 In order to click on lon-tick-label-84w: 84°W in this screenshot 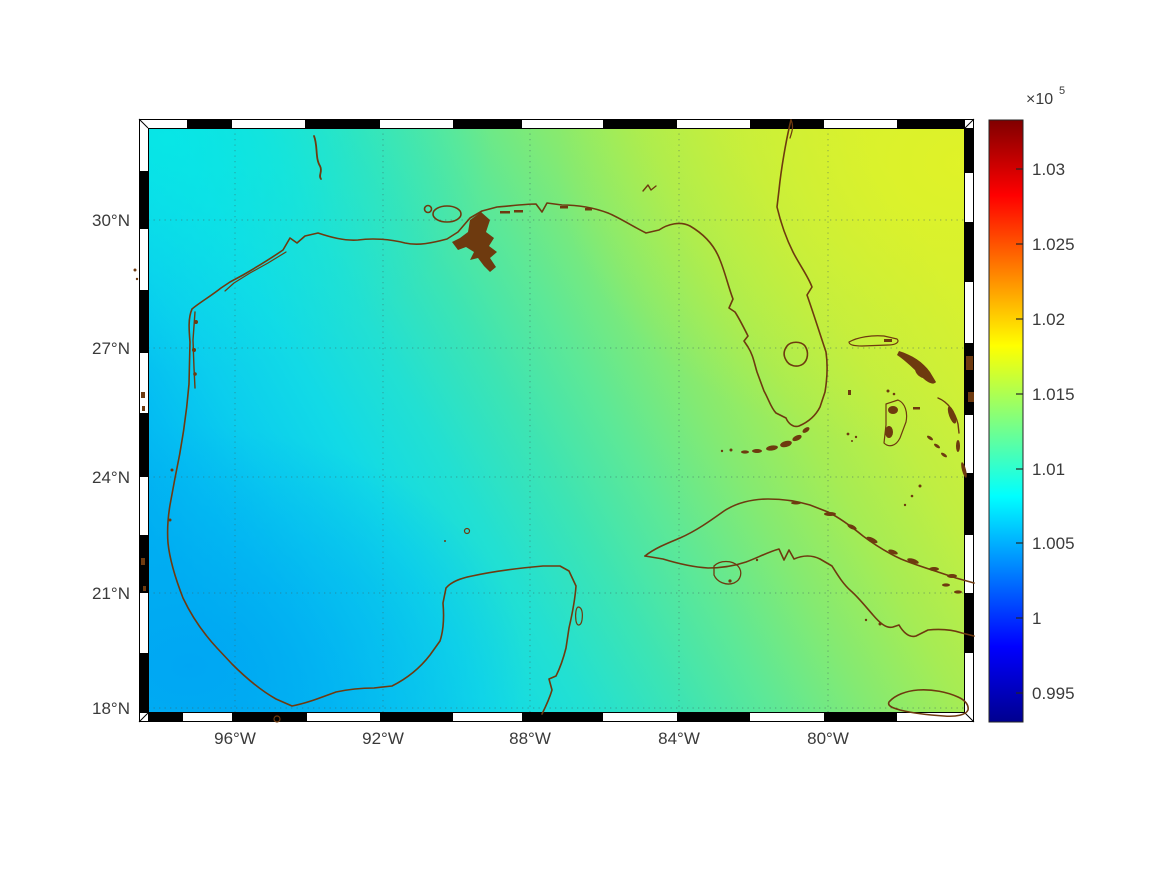, I will do `click(679, 738)`.